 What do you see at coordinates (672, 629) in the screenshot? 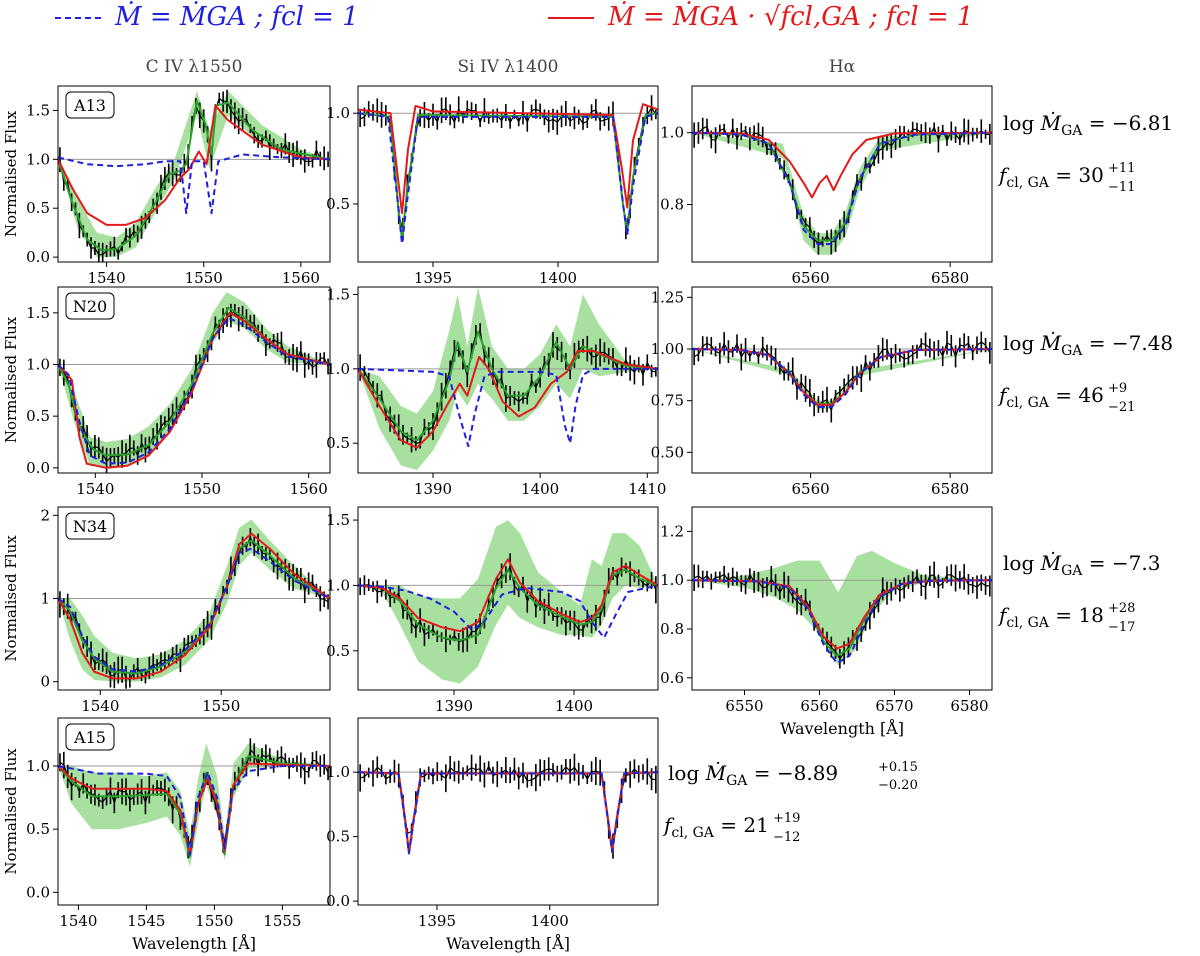
I see `y-tick-label: 0.8` at bounding box center [672, 629].